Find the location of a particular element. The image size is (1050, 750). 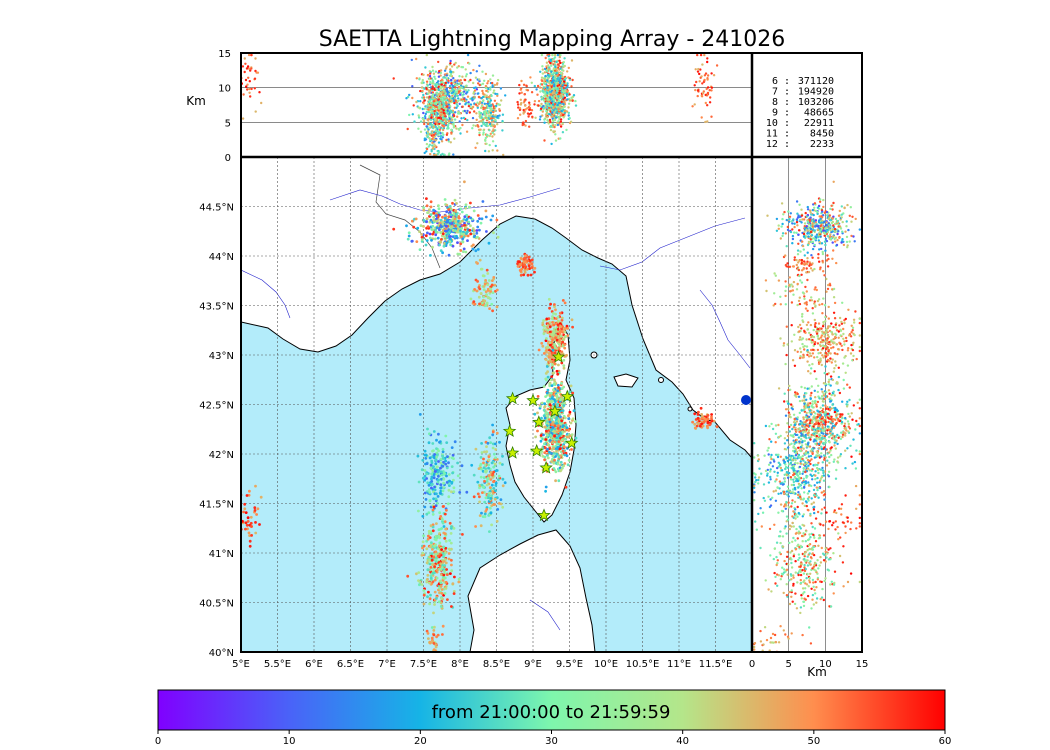

station-star-icon is located at coordinates (536, 450).